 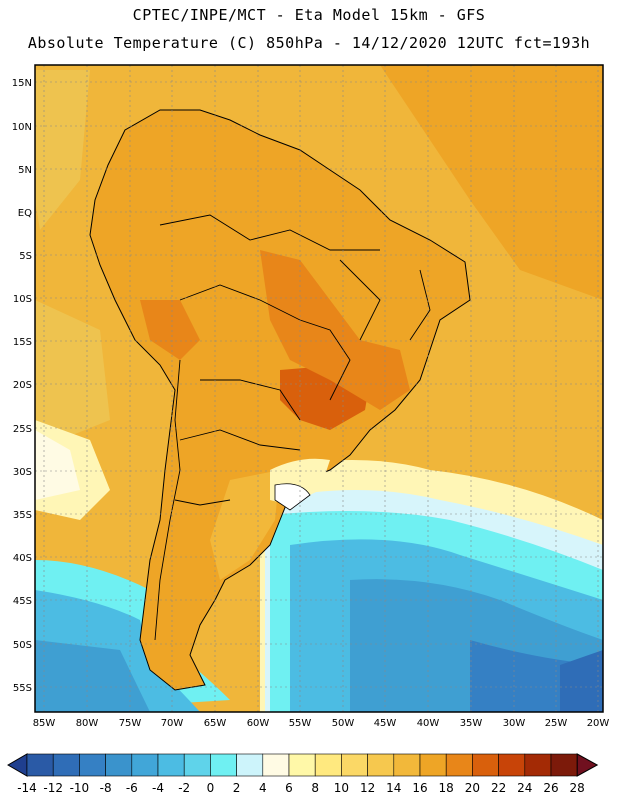 I want to click on color-bar-label: -10, so click(x=80, y=788).